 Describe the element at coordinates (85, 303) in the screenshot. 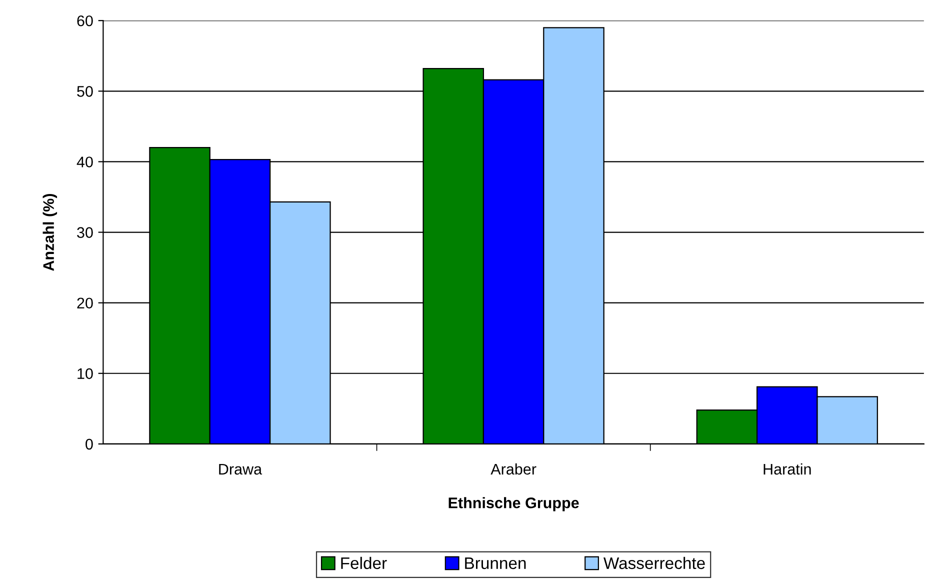

I see `y-tick-label: 20` at that location.